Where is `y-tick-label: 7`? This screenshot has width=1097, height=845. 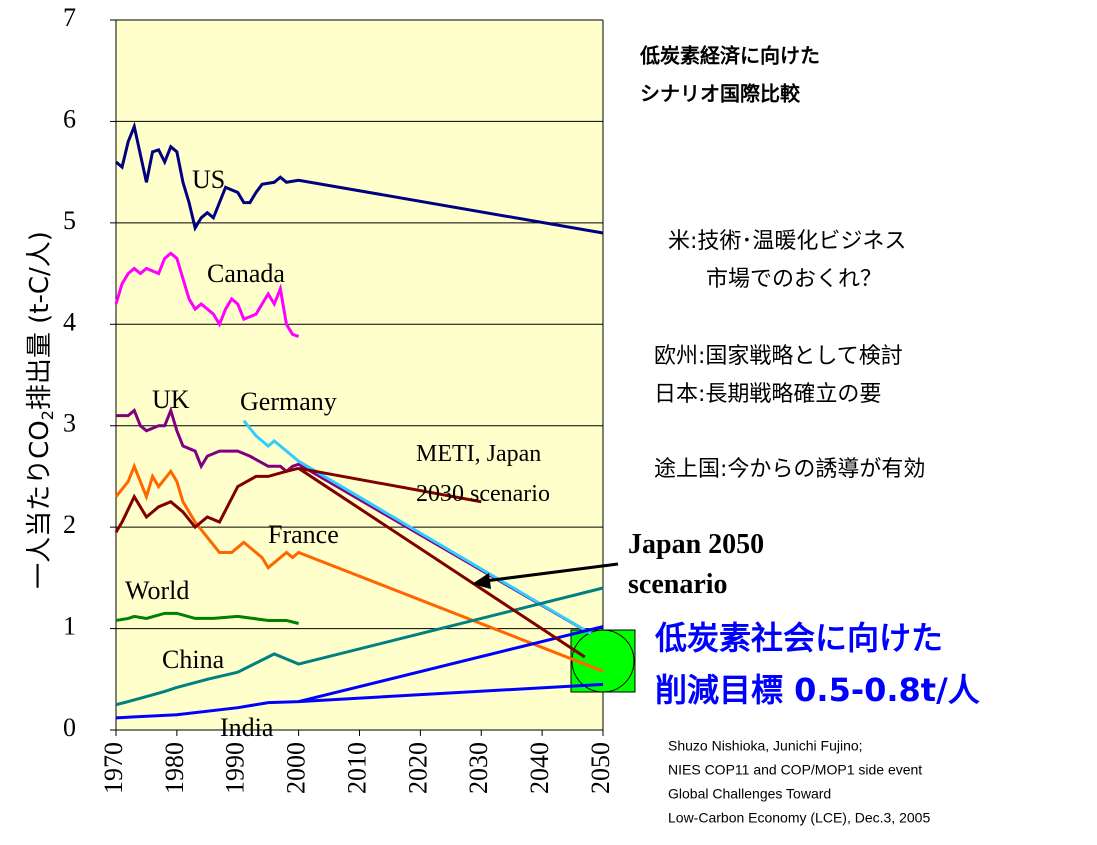 y-tick-label: 7 is located at coordinates (69, 17).